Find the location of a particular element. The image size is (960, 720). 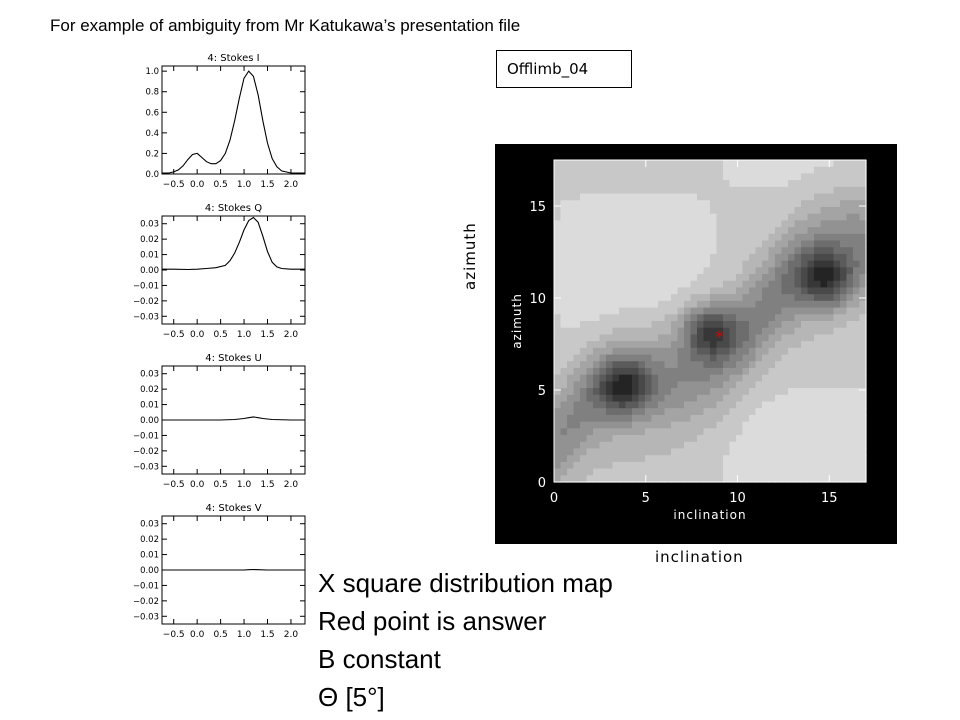

y-tick-label: 0.0 is located at coordinates (152, 175).